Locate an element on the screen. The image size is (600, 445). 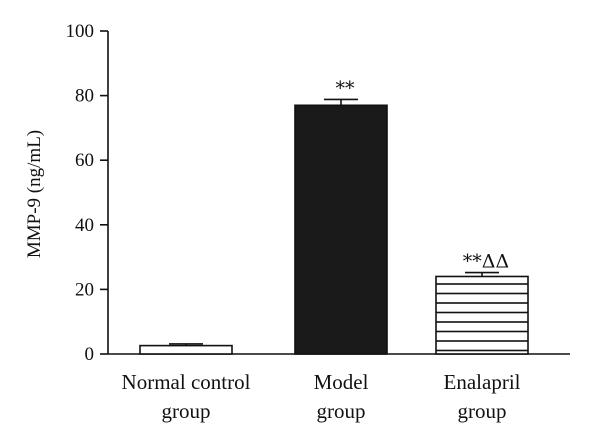
y-tick-label: 60 is located at coordinates (84, 160).